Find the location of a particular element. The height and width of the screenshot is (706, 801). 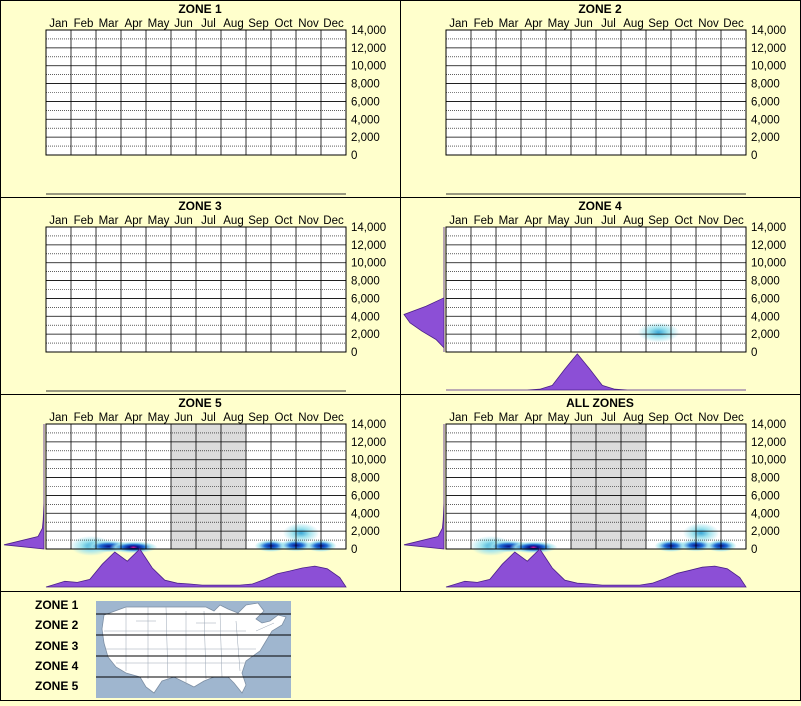

legend-zone-2: ZONE 2 is located at coordinates (57, 625).